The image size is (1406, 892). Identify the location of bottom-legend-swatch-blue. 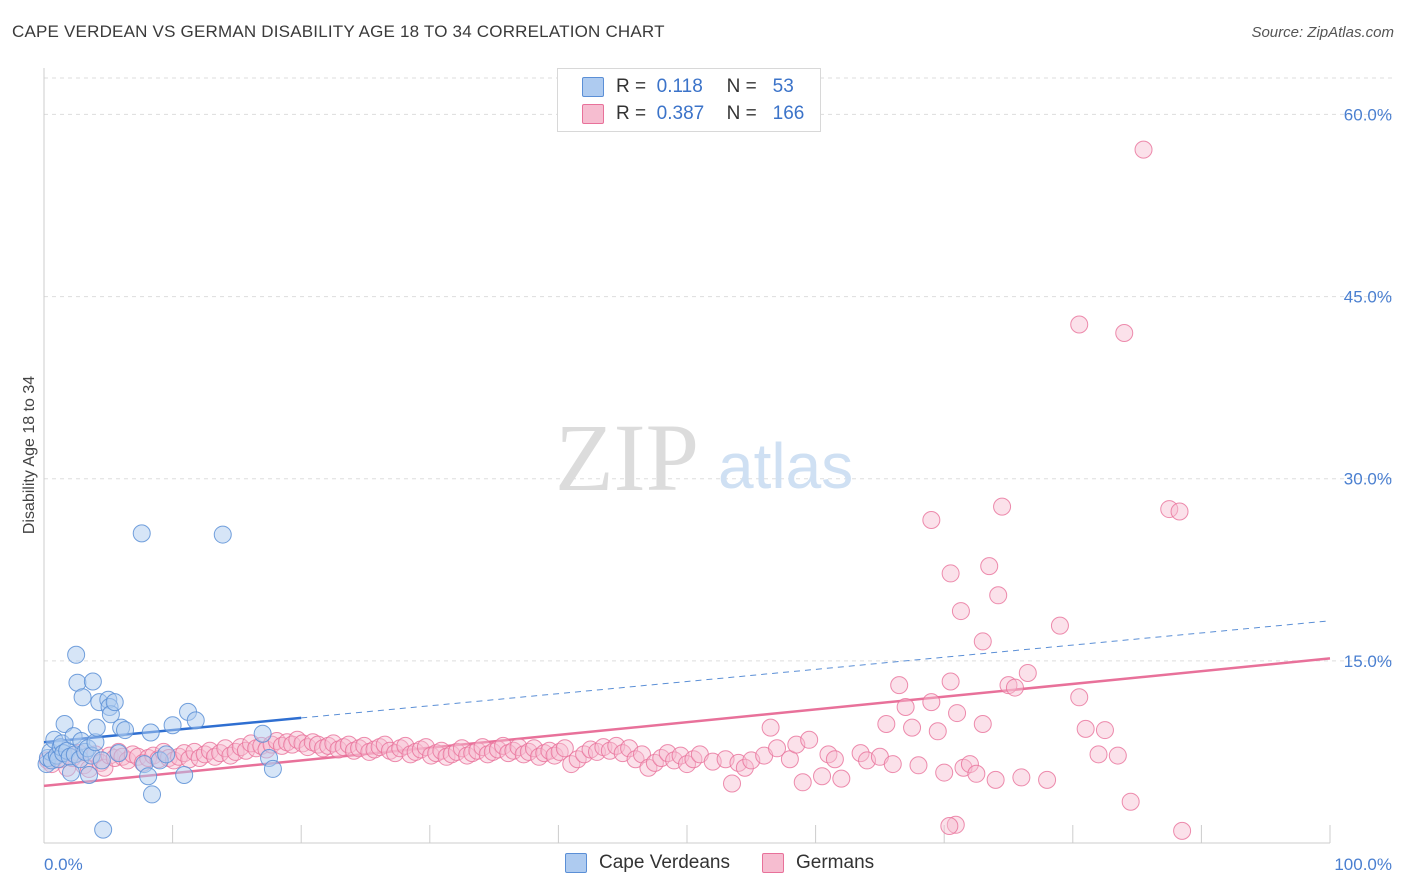
(576, 863).